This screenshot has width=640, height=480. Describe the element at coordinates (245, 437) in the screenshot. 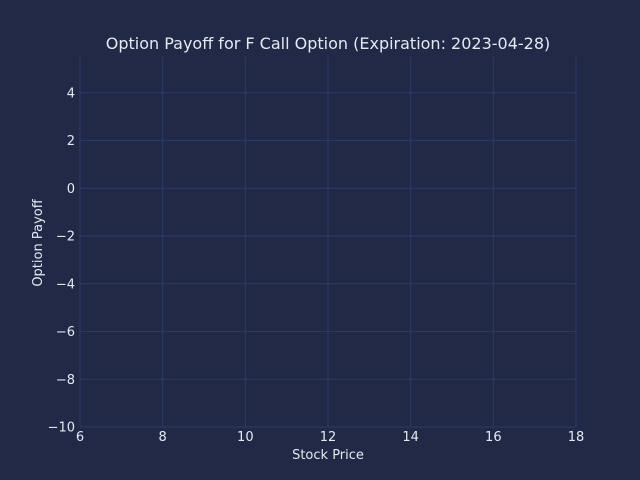

I see `x-tick-label: 10` at that location.